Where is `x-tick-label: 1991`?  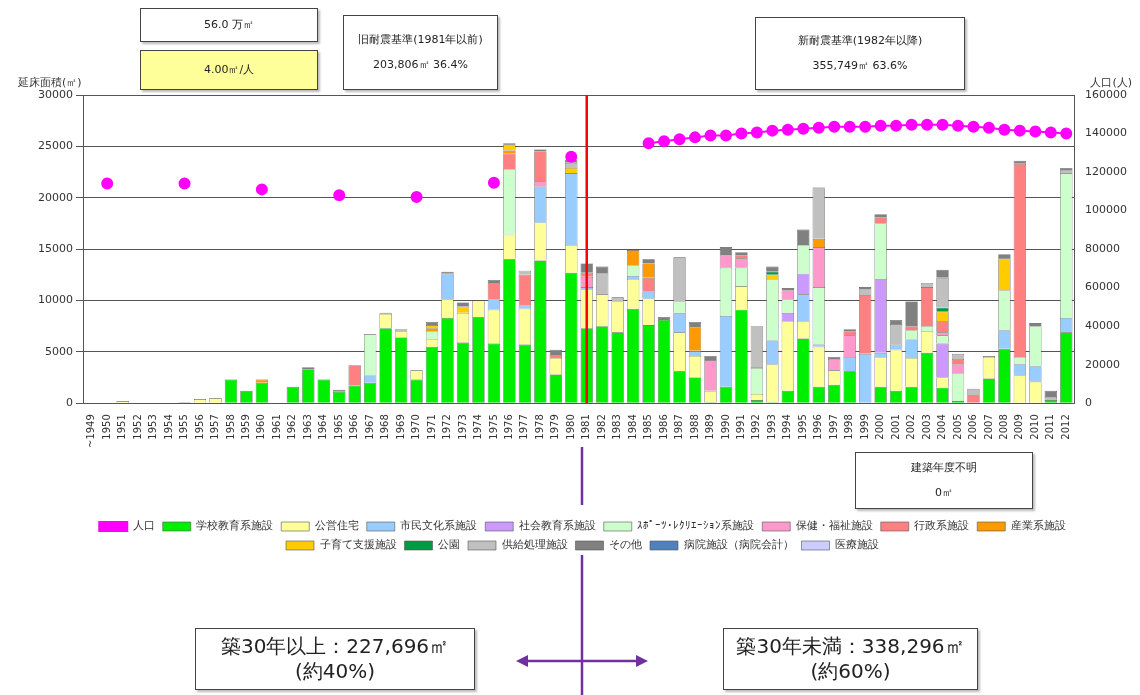
x-tick-label: 1991 is located at coordinates (741, 427).